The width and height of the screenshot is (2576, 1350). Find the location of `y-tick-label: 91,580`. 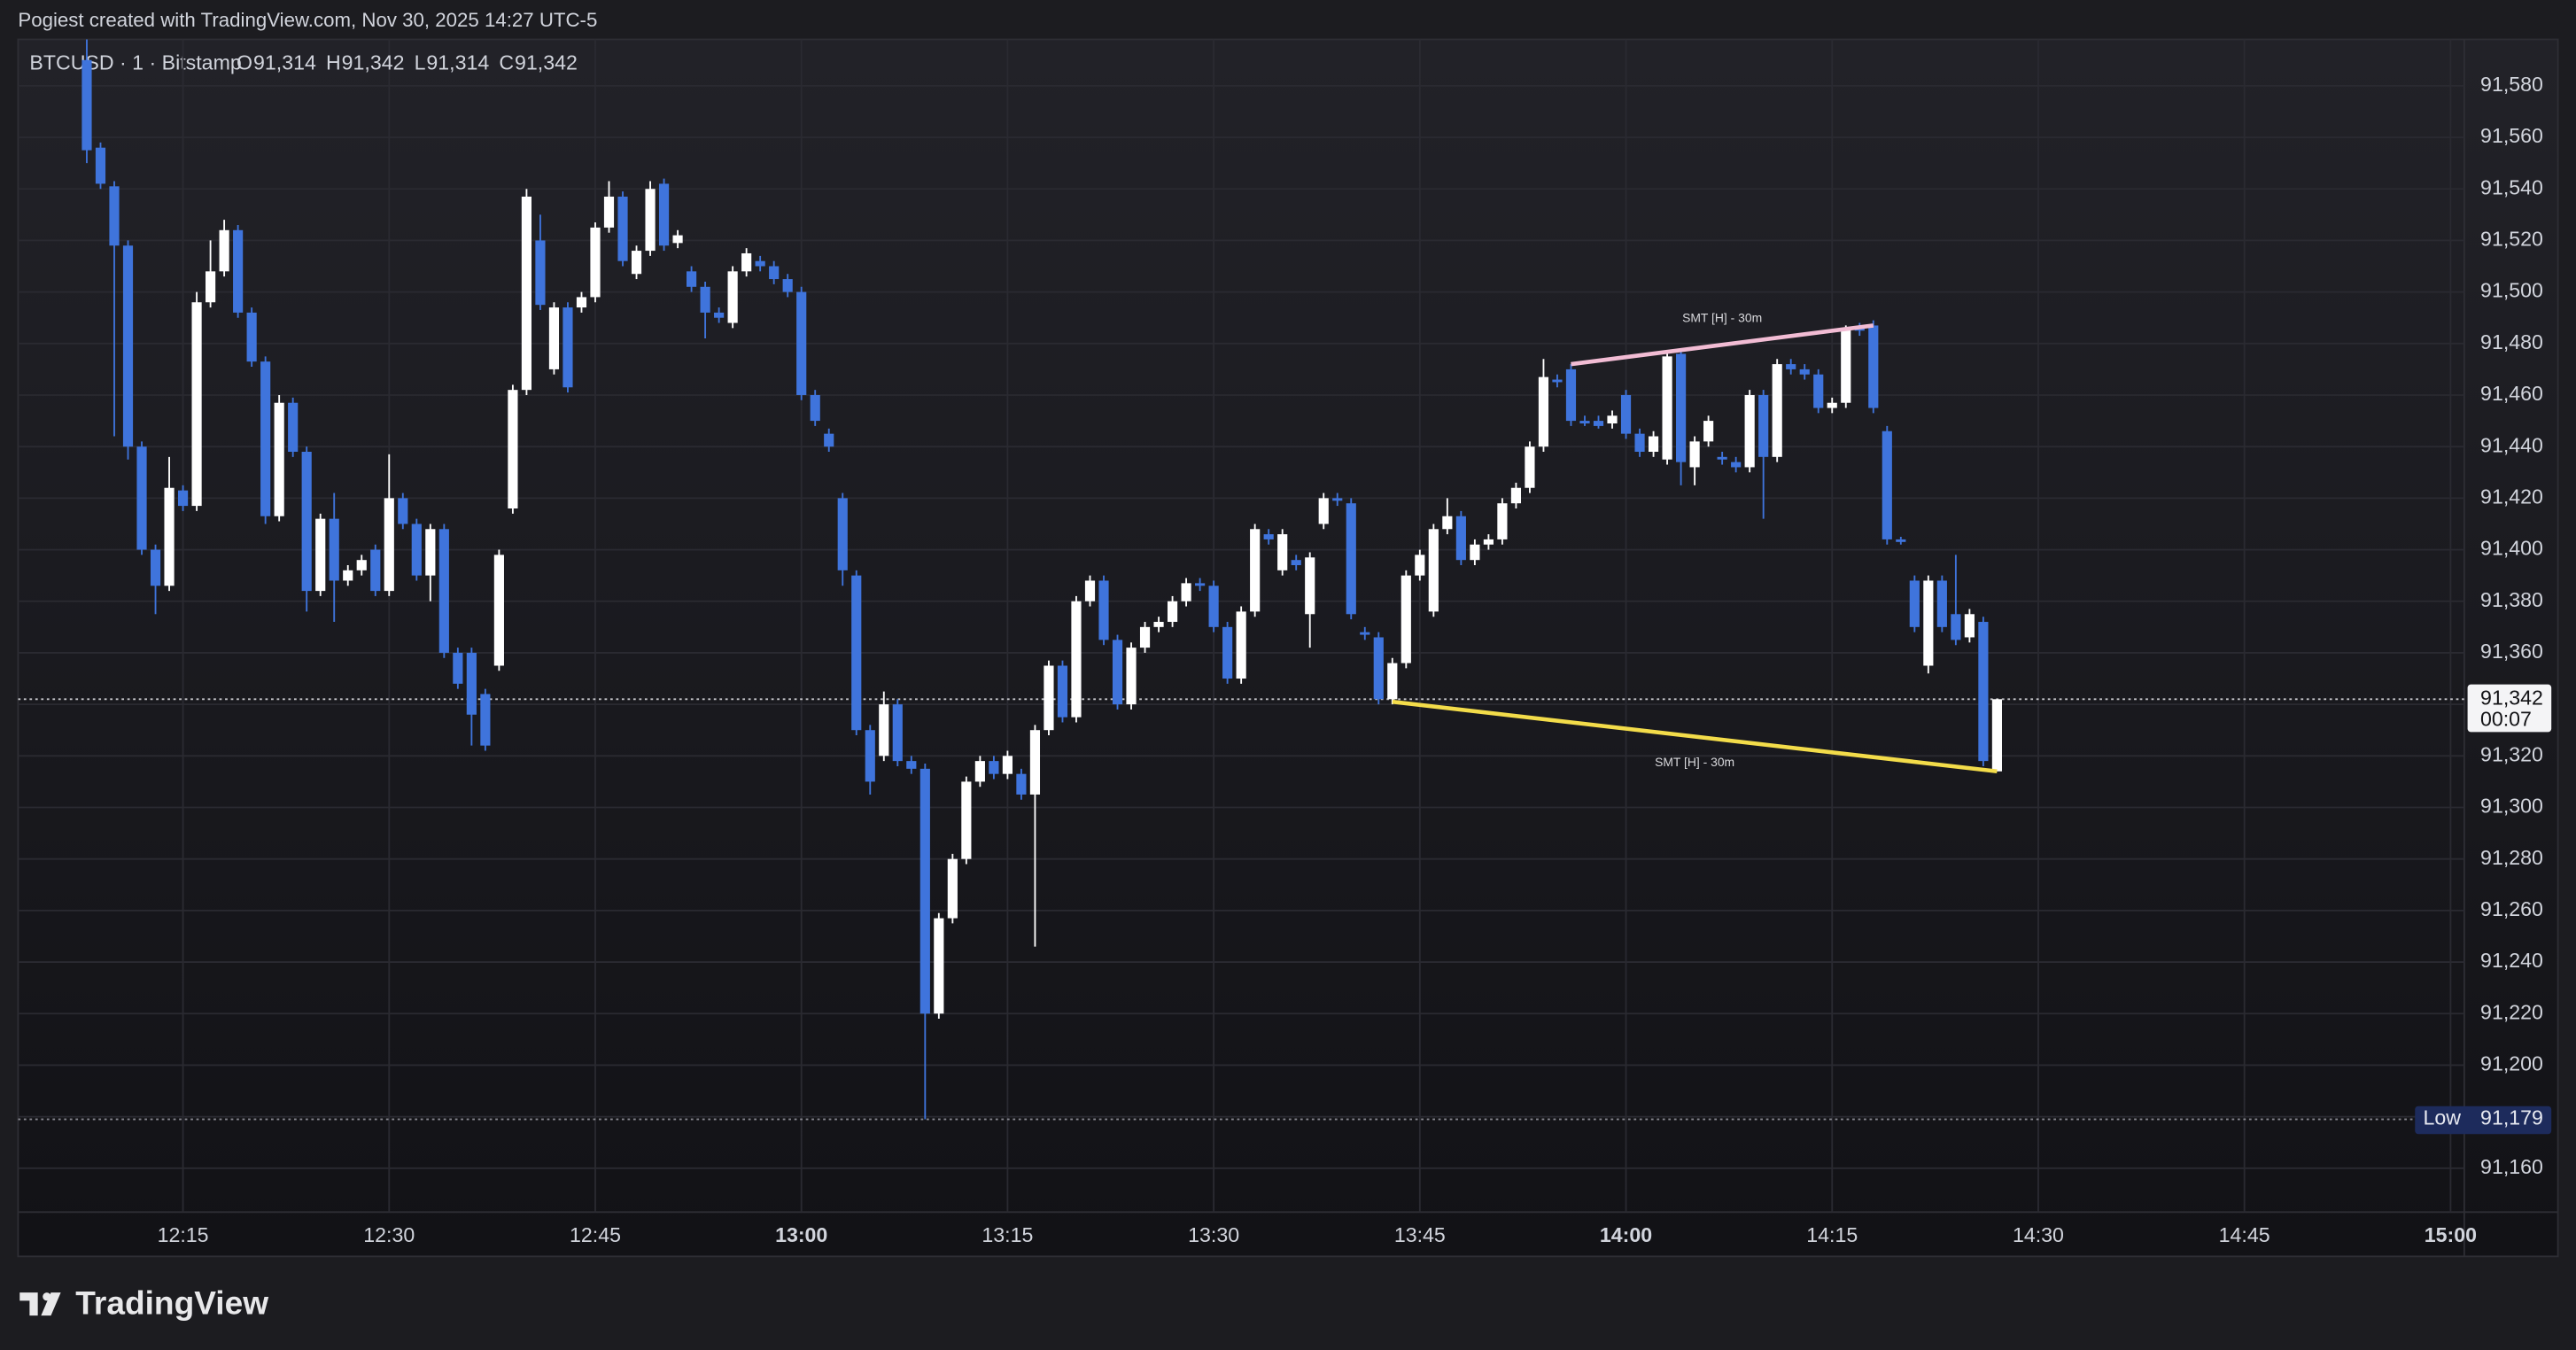

y-tick-label: 91,580 is located at coordinates (2511, 84).